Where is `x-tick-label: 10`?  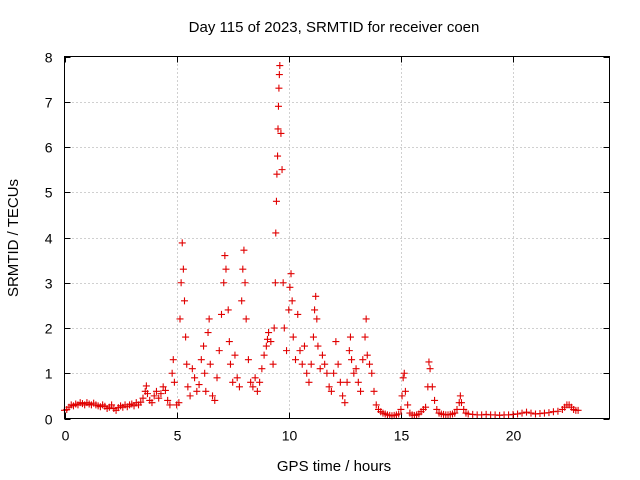
x-tick-label: 10 is located at coordinates (290, 436).